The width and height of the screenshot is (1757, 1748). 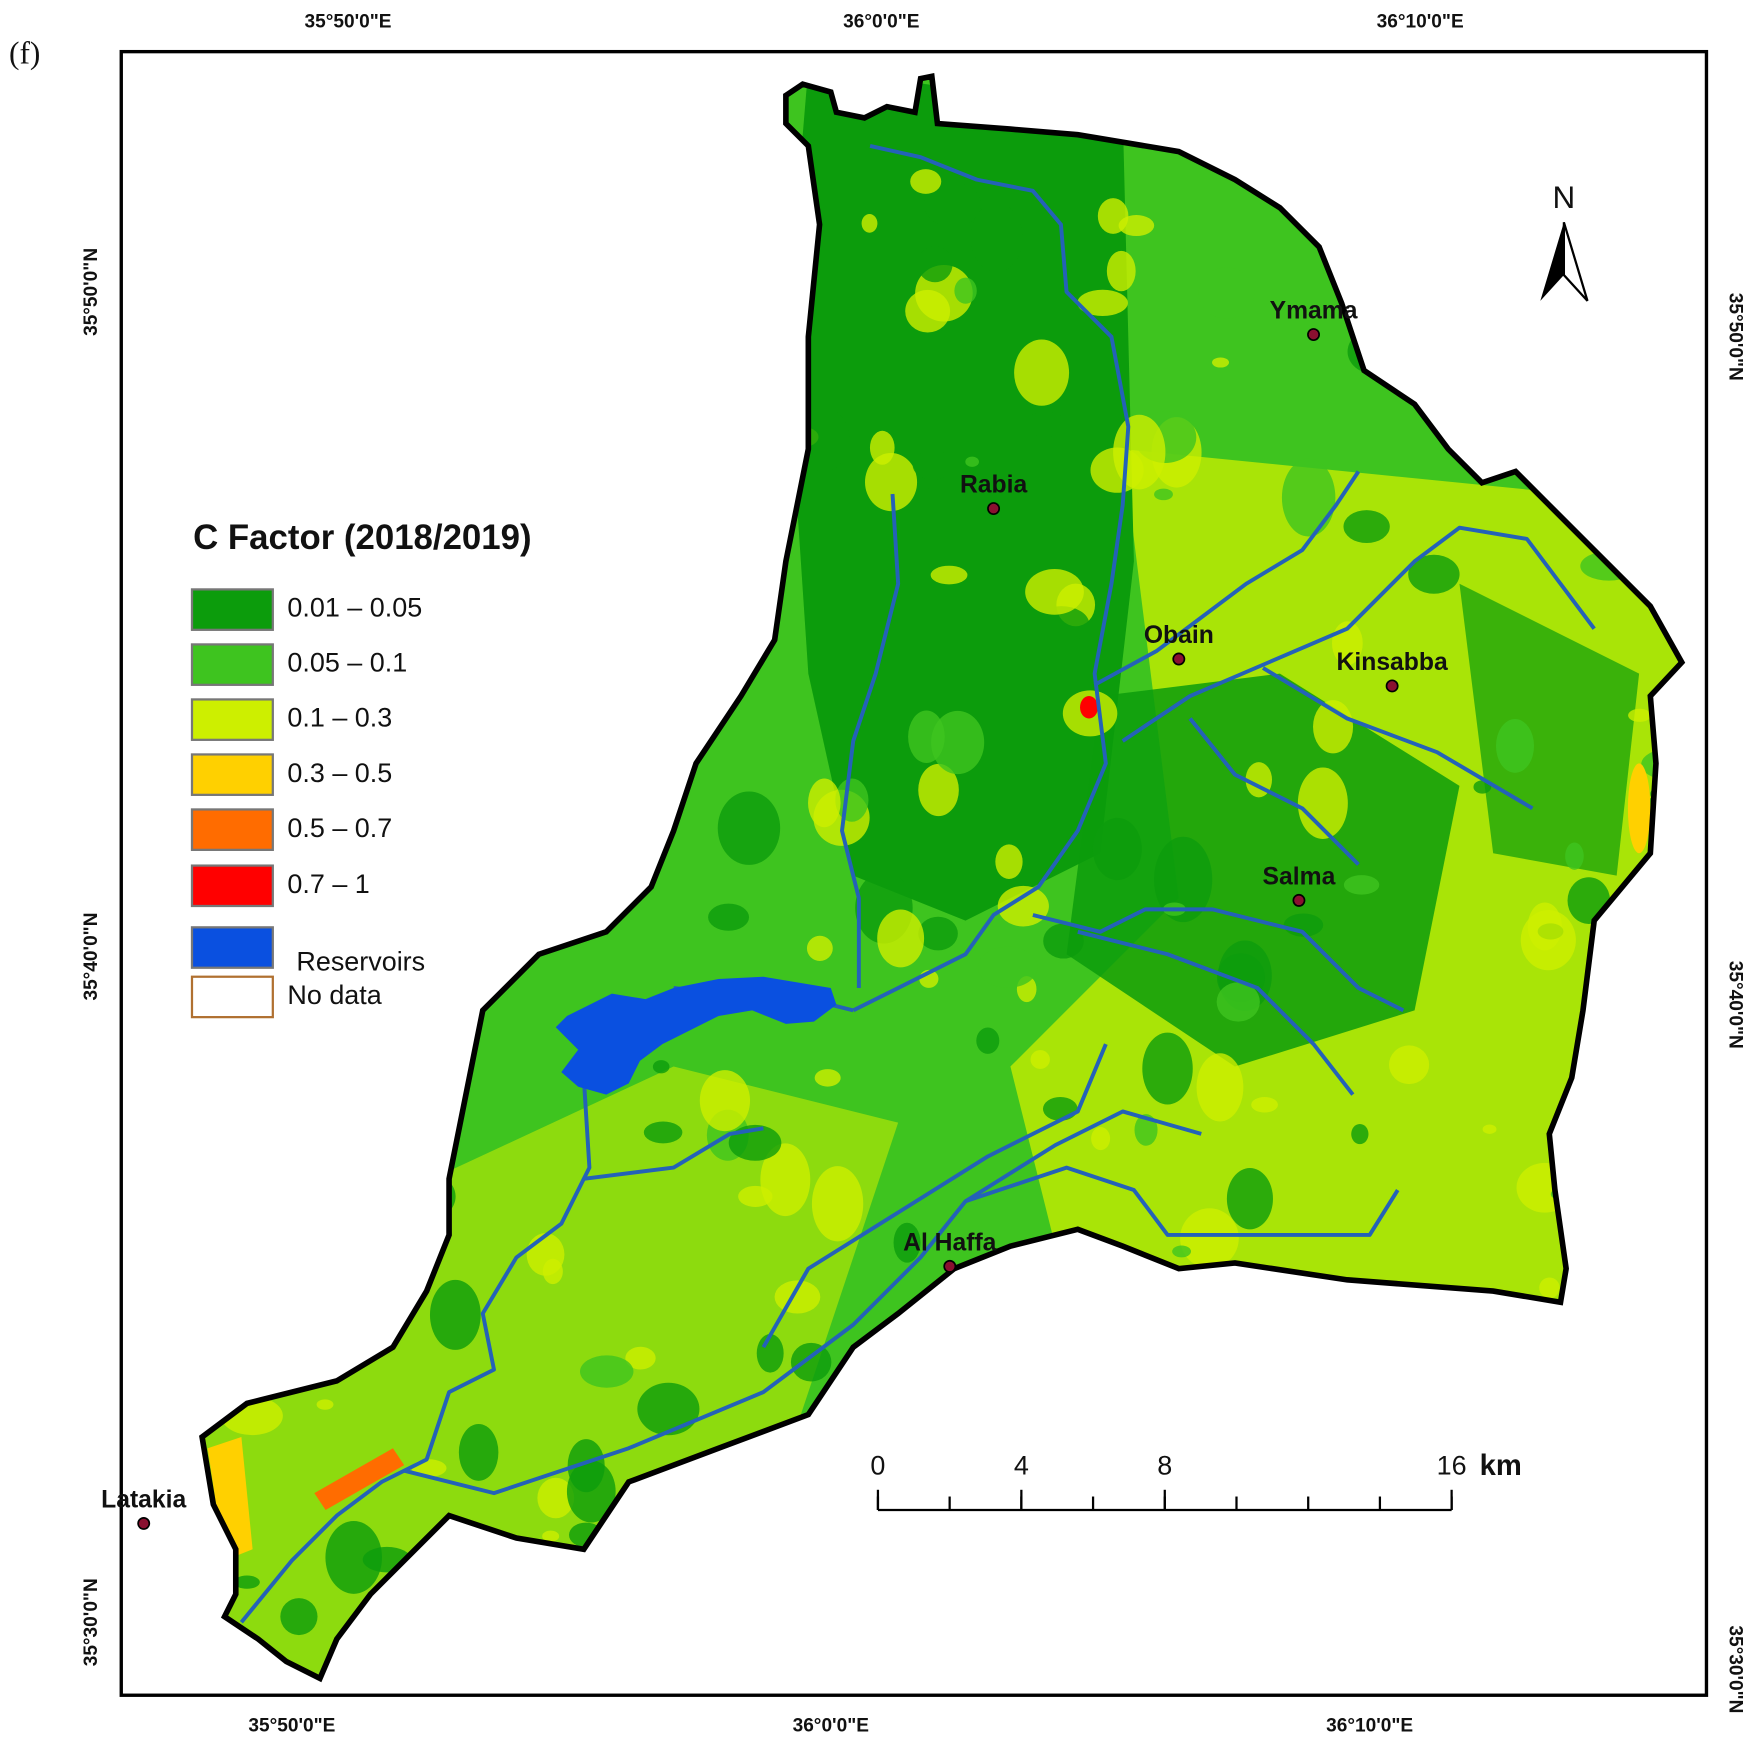 What do you see at coordinates (696, 1035) in the screenshot?
I see `reservoir-shape` at bounding box center [696, 1035].